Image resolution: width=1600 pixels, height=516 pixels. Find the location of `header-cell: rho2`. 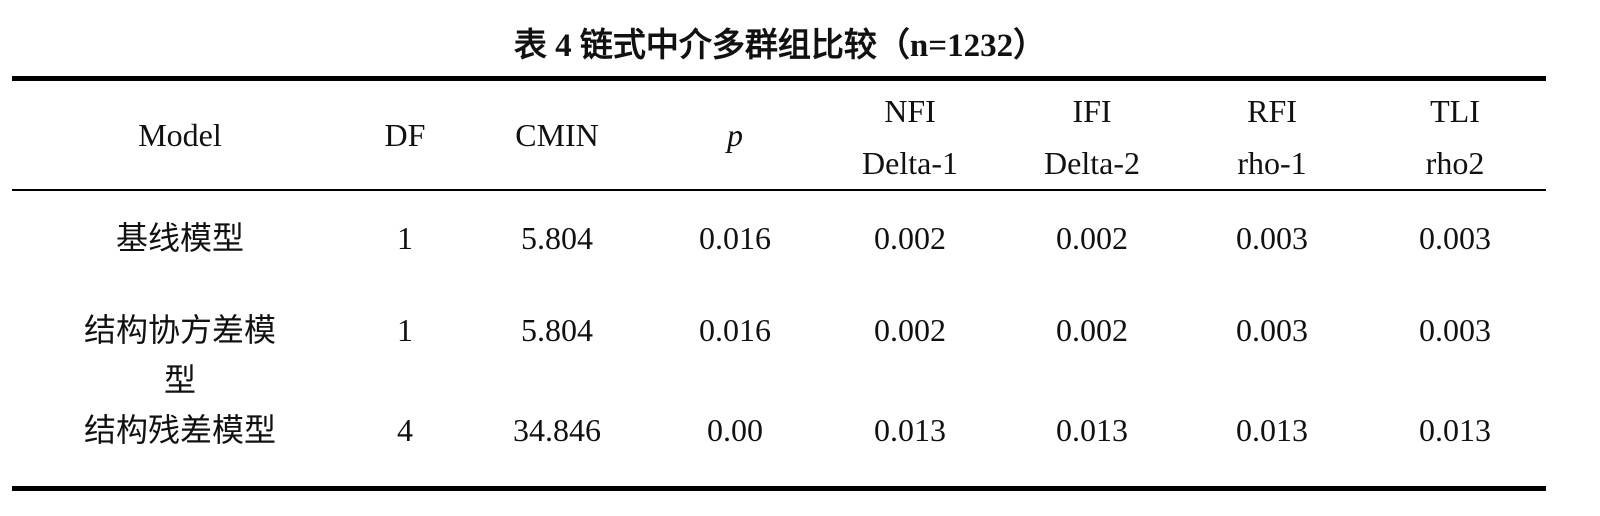

header-cell: rho2 is located at coordinates (1455, 163).